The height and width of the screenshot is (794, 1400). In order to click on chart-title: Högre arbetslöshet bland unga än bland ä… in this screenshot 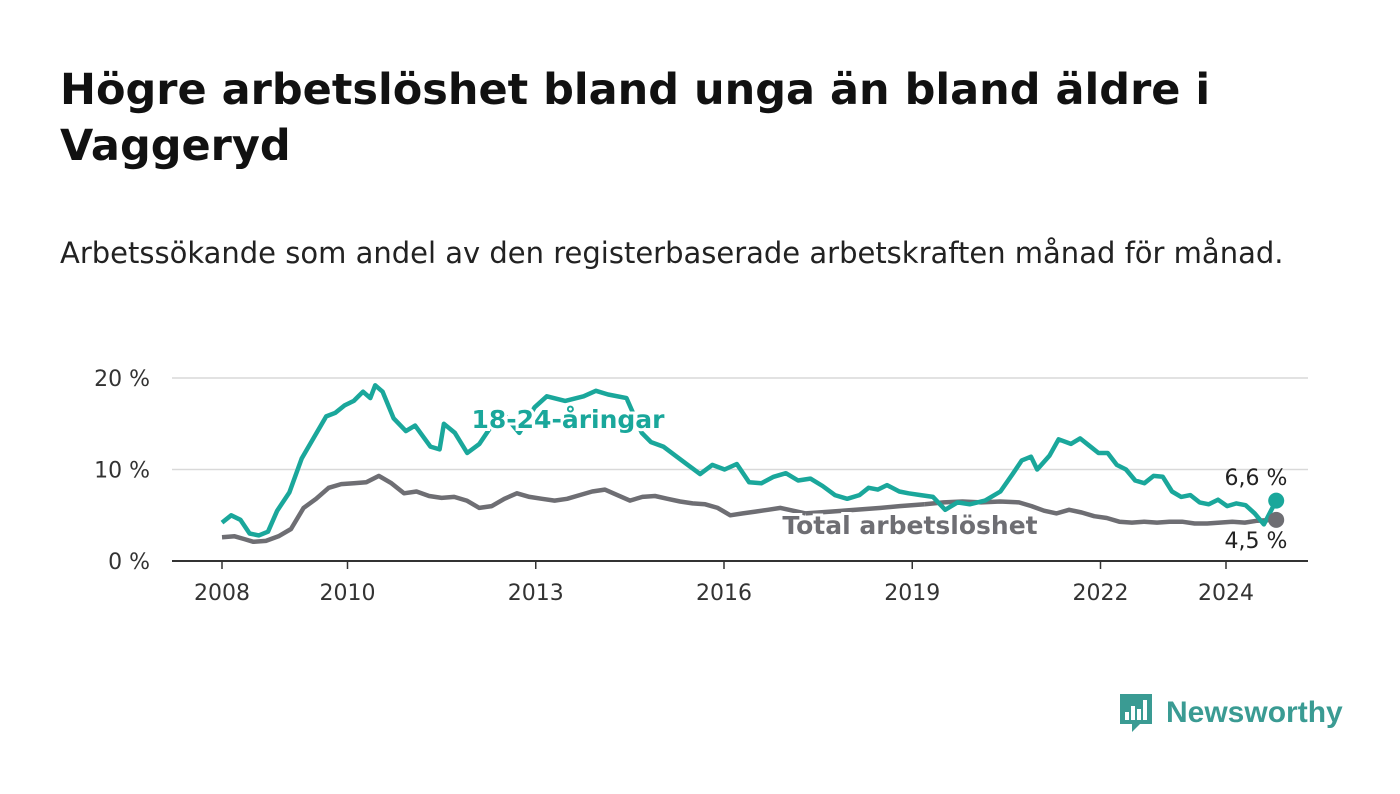, I will do `click(635, 118)`.